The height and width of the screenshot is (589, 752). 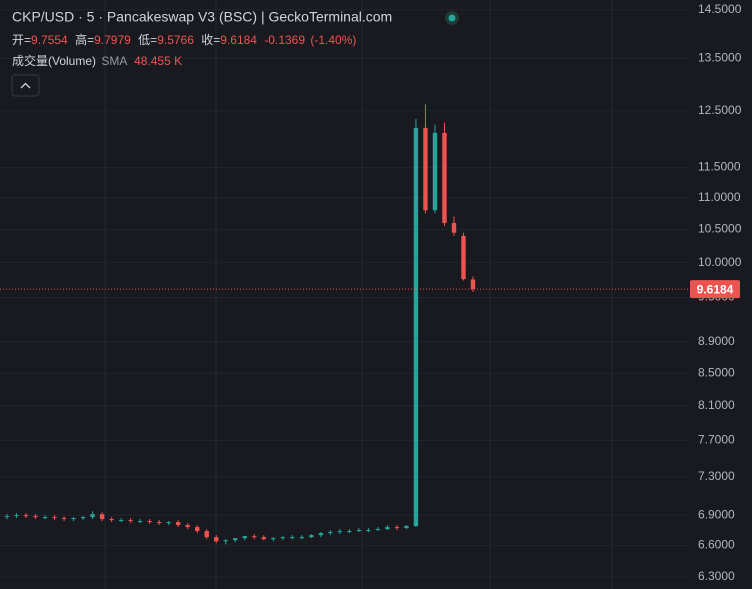 What do you see at coordinates (719, 167) in the screenshot?
I see `y-tick-label: 11.5000` at bounding box center [719, 167].